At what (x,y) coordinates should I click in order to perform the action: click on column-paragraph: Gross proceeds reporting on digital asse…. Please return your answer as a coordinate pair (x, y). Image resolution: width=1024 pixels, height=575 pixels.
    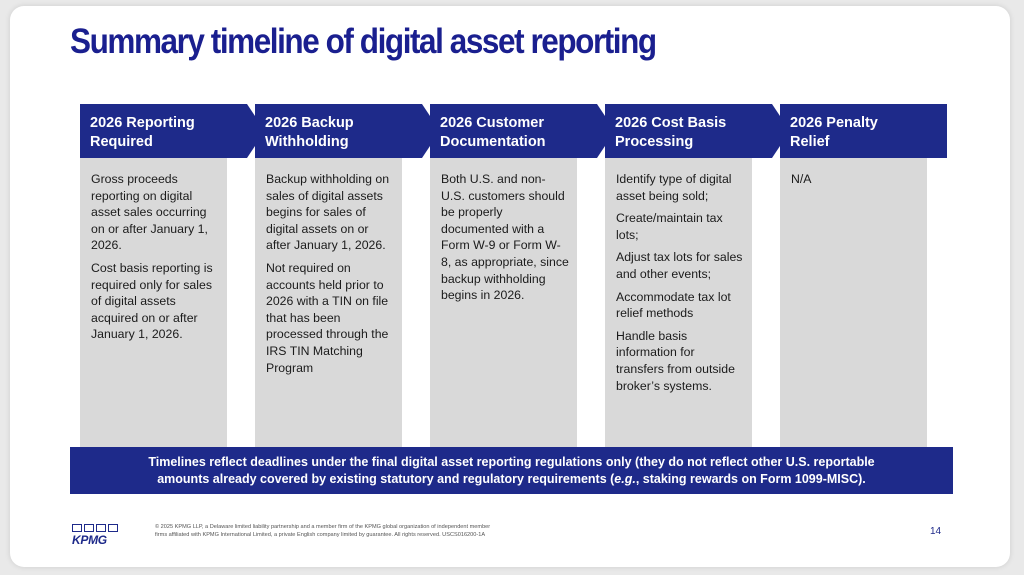
    Looking at the image, I should click on (149, 212).